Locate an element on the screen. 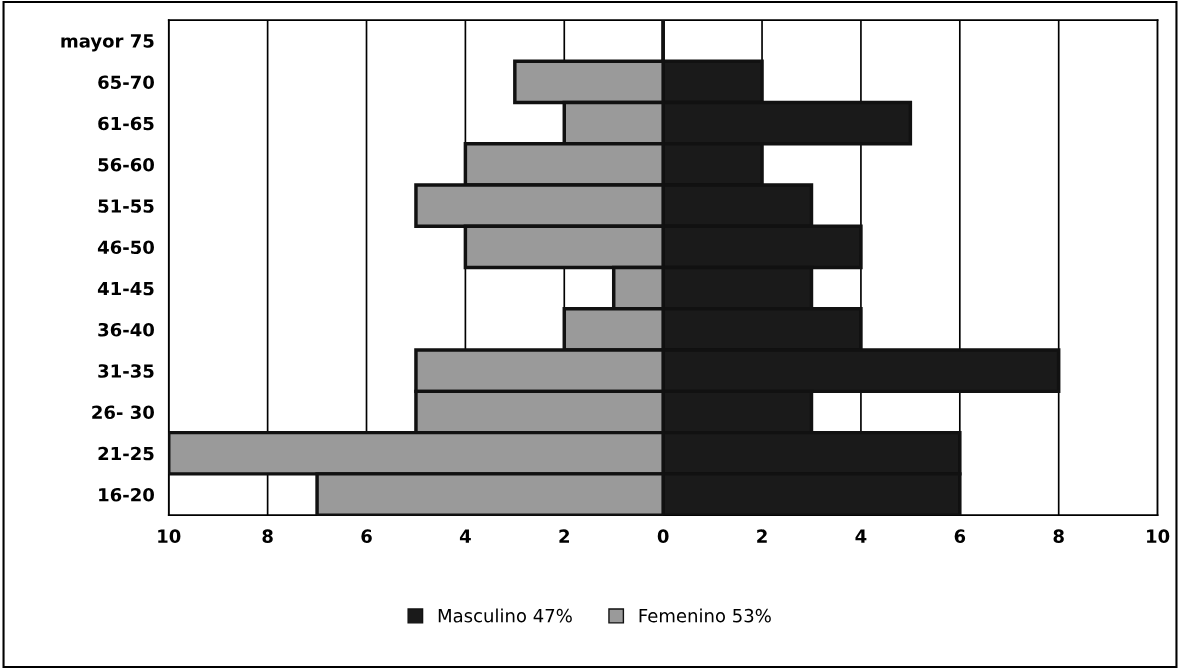 The image size is (1180, 669). y-tick-label: 26- 30 is located at coordinates (123, 412).